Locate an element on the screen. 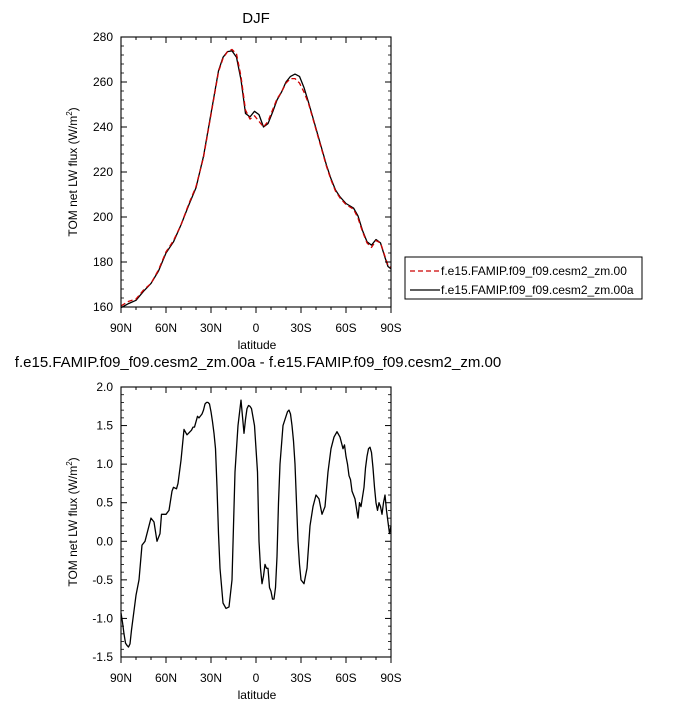  top-y-tick-label: 260 is located at coordinates (103, 82).